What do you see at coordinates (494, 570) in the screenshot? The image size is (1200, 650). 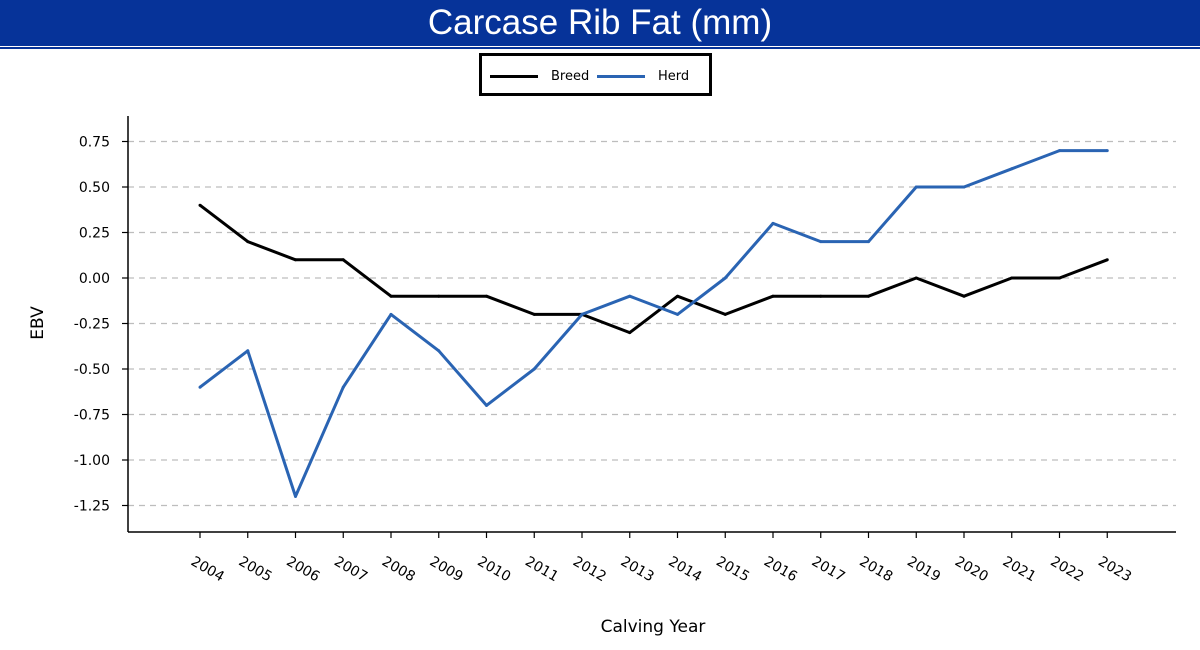 I see `x-tick-label: 2010` at bounding box center [494, 570].